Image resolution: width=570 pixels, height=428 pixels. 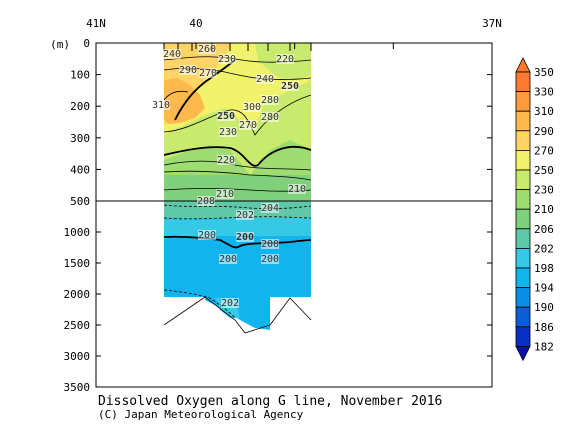 I want to click on colorbar-label: 198, so click(x=544, y=268).